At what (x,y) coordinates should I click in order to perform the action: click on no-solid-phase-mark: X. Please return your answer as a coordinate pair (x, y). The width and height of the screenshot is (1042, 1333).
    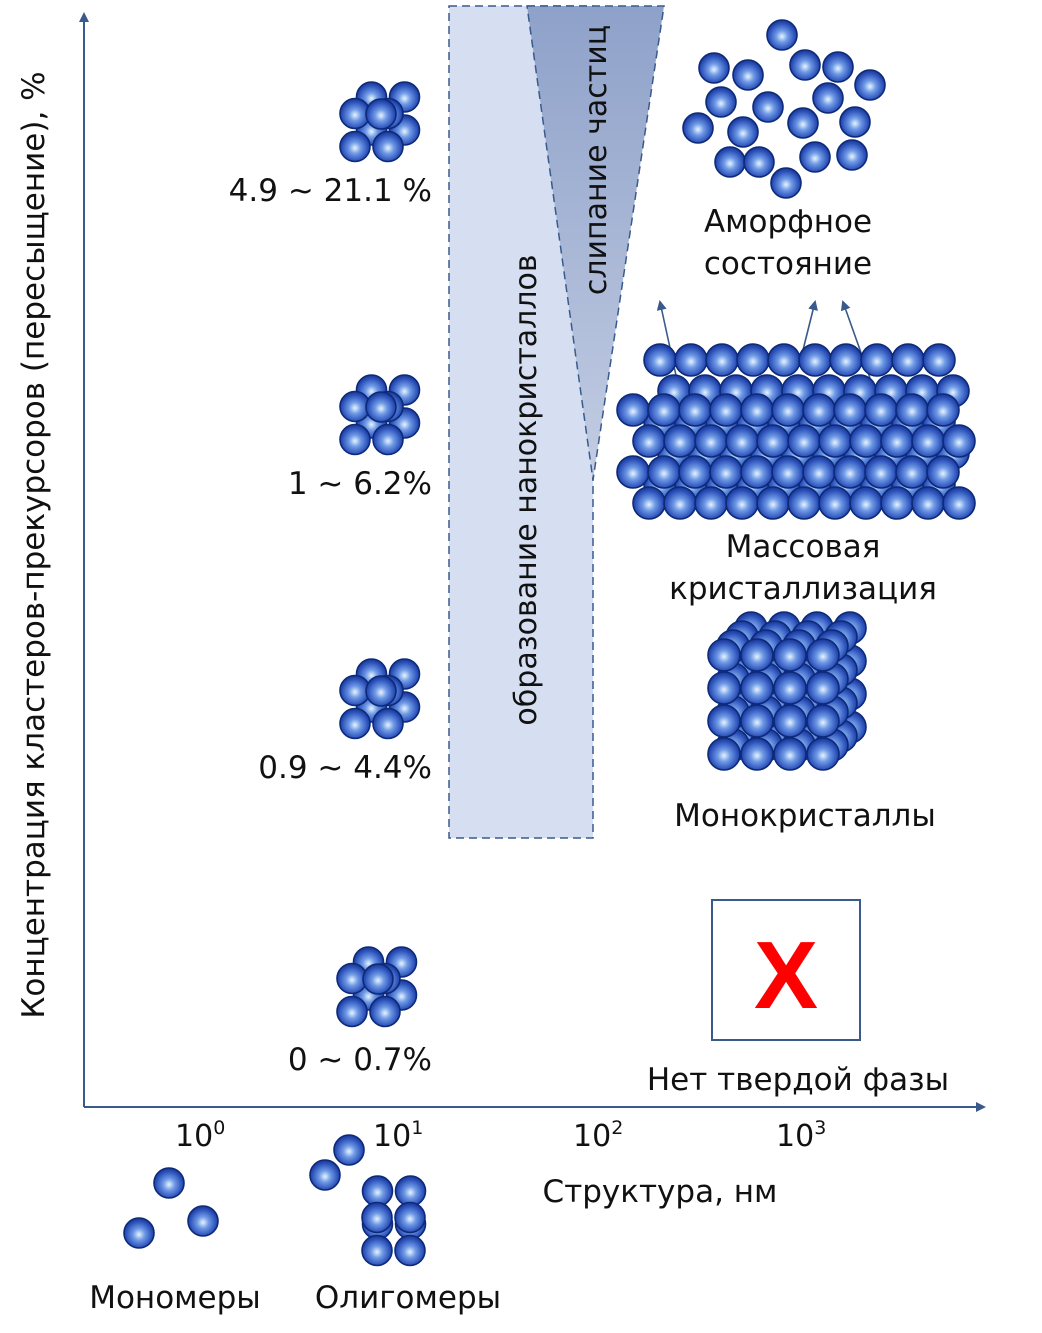
    Looking at the image, I should click on (786, 975).